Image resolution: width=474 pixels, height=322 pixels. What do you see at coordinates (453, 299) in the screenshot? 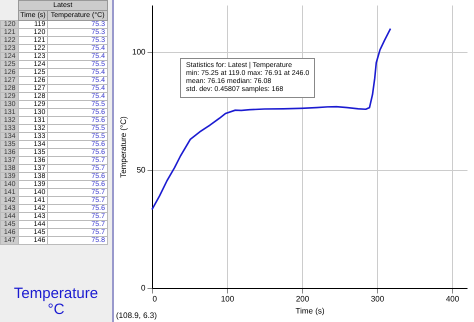
I see `x-tick-label: 400` at bounding box center [453, 299].